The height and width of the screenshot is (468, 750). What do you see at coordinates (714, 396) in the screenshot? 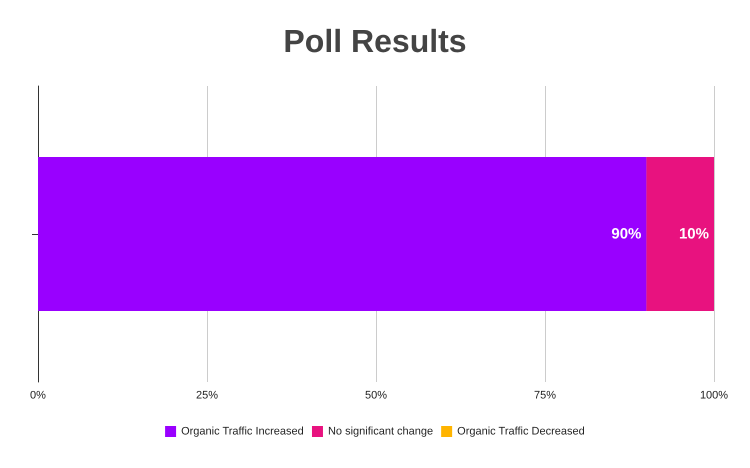
I see `x-tick-label: 100%` at bounding box center [714, 396].